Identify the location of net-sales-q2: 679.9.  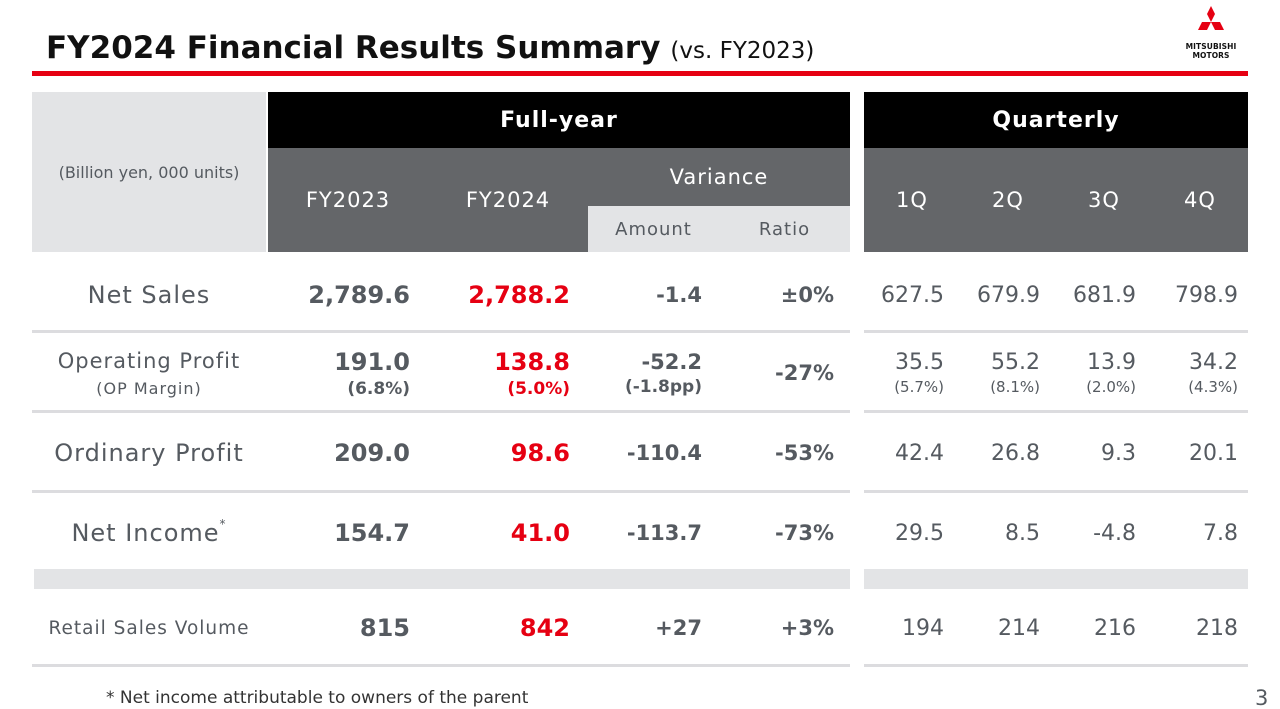
(1008, 295).